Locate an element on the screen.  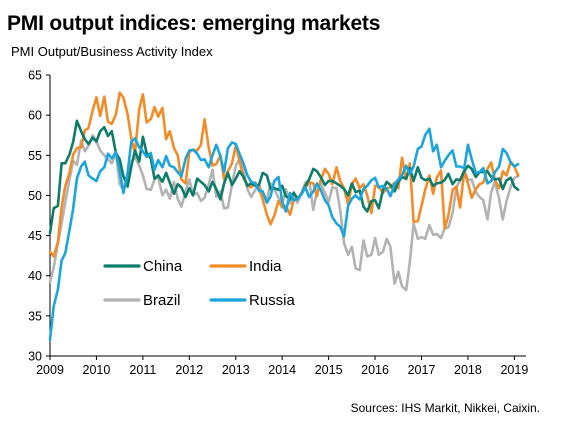
y-tick-label: 60 is located at coordinates (35, 116).